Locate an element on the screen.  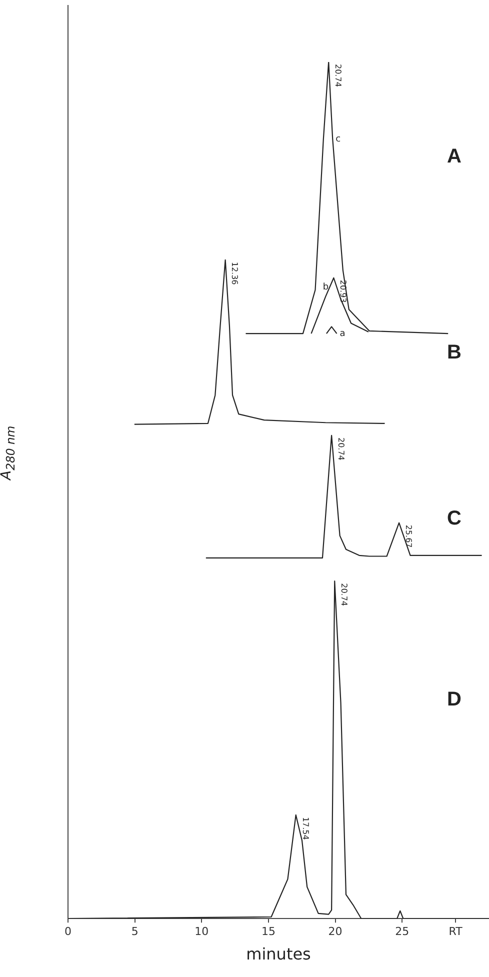
annotation: B is located at coordinates (454, 353).